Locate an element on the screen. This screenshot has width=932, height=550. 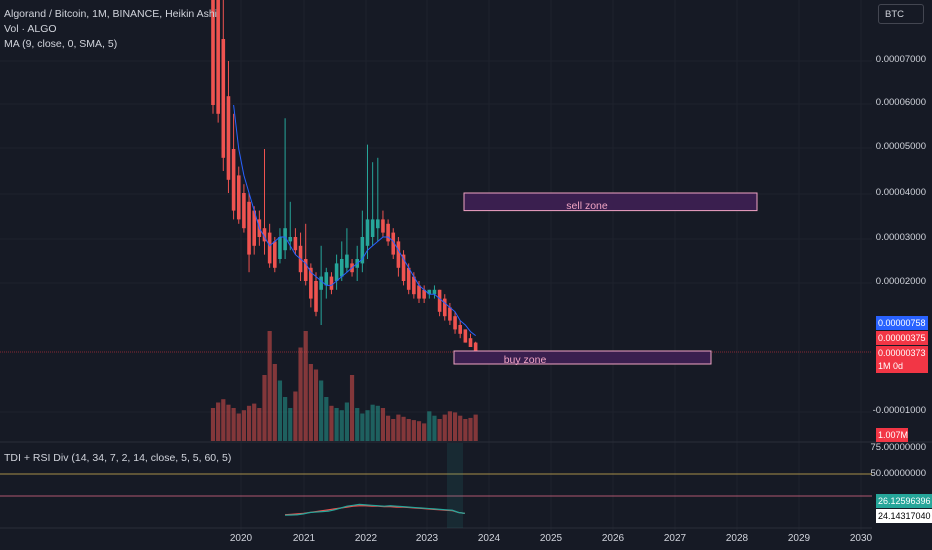
ma-legend: MA (9, close, 0, SMA, 5) is located at coordinates (61, 44).